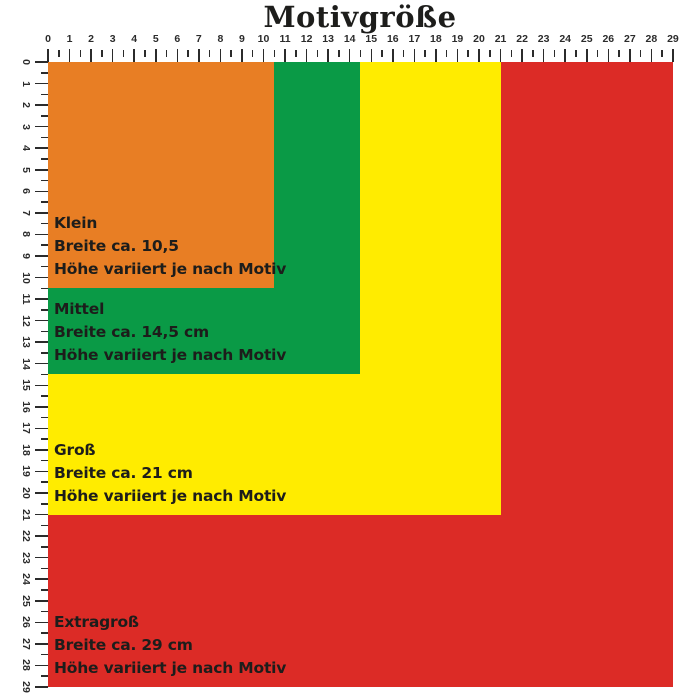 The width and height of the screenshot is (700, 700). Describe the element at coordinates (26, 169) in the screenshot. I see `ruler-number: 5` at that location.